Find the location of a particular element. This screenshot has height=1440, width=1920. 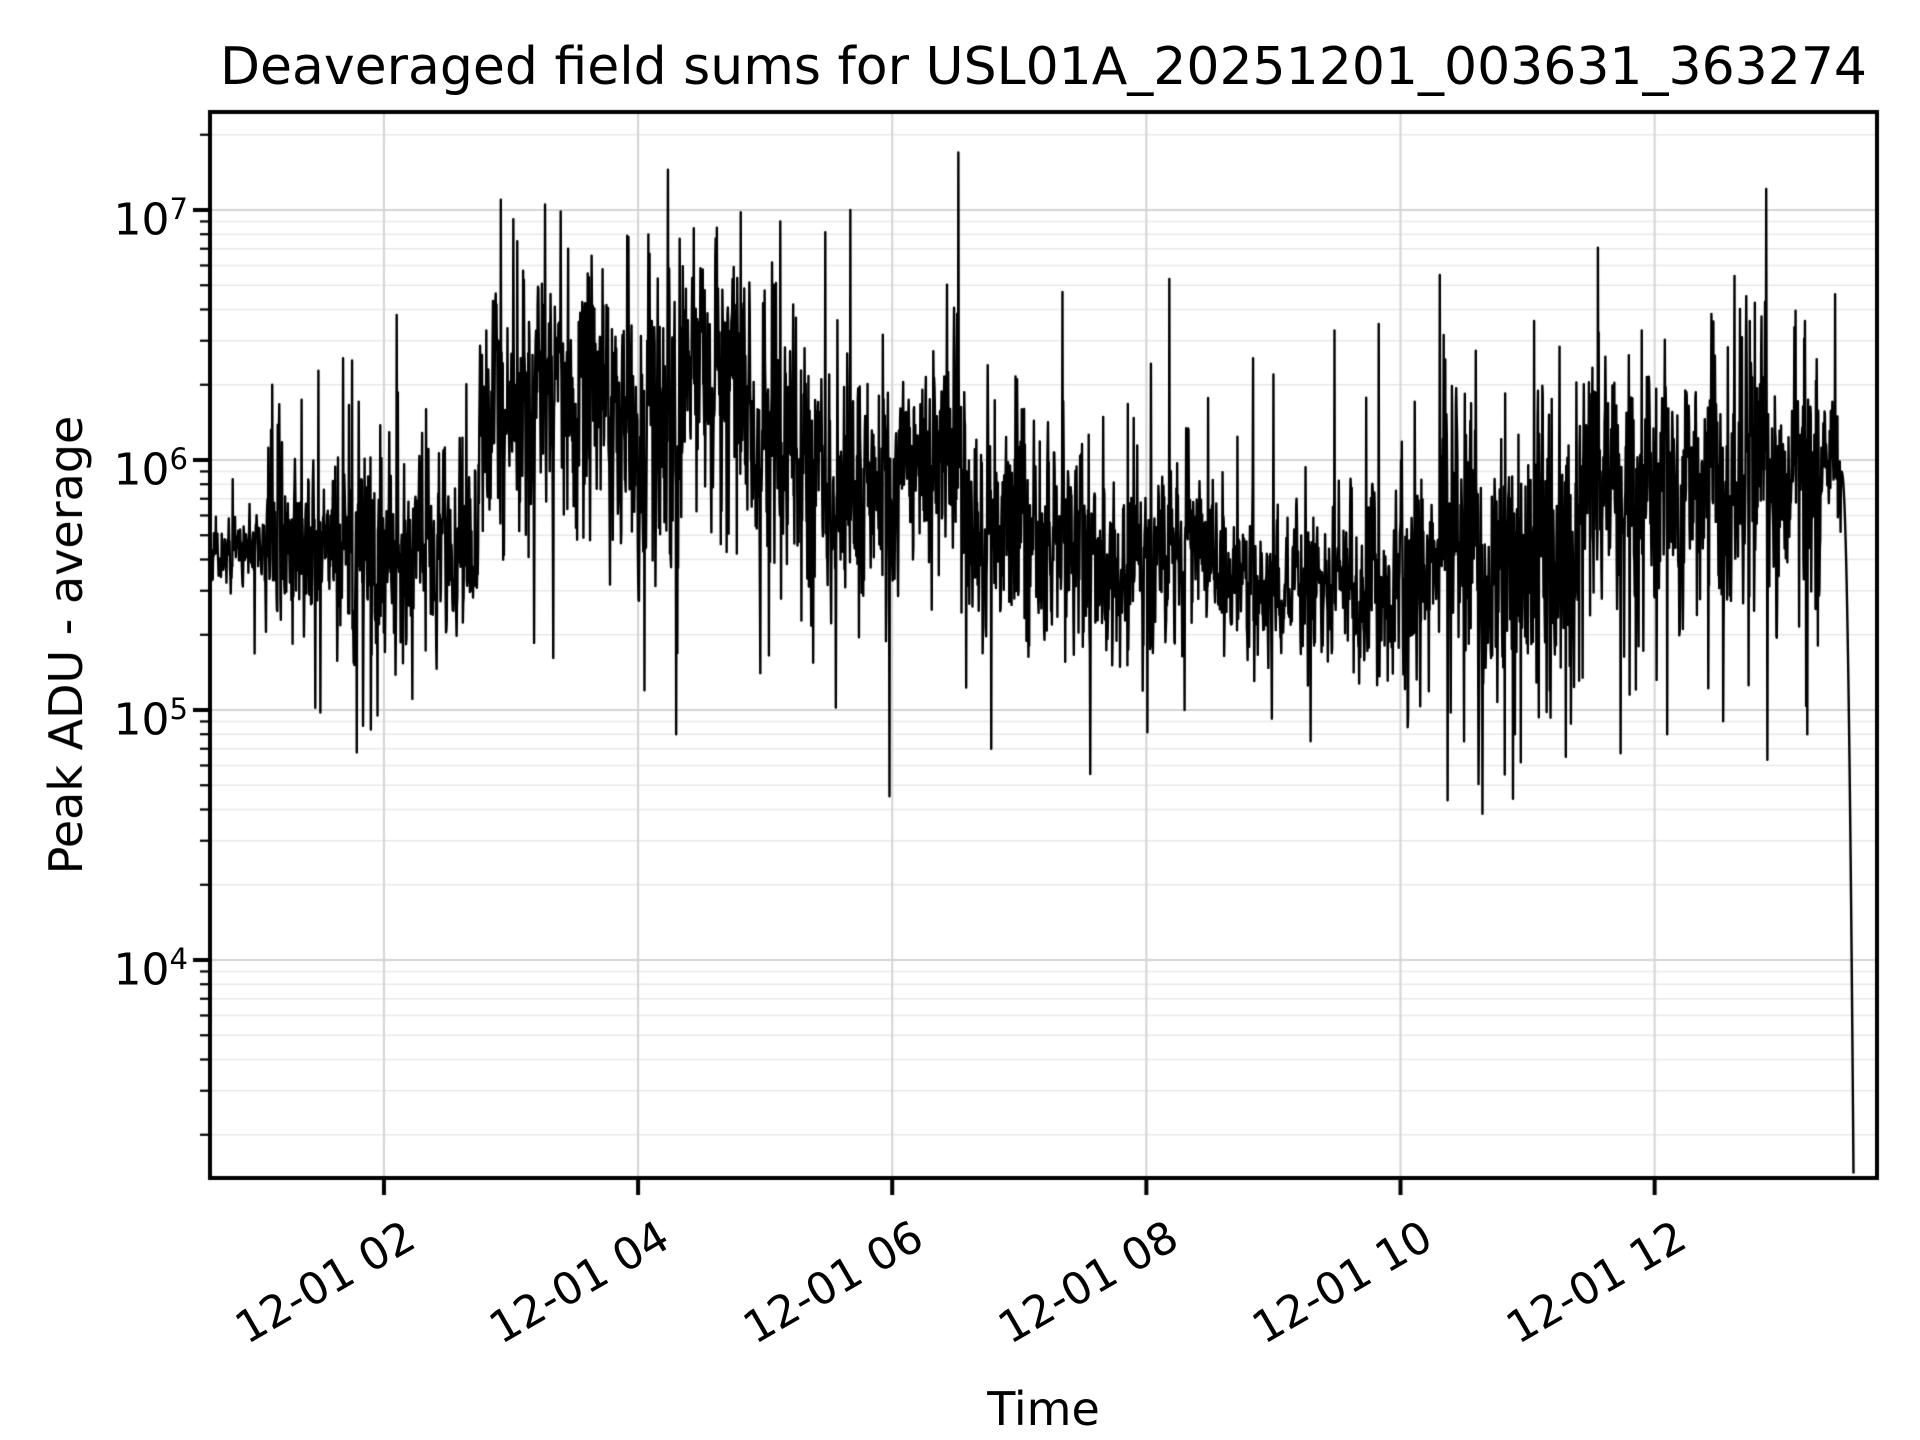

y-tick-label: 10⁴ is located at coordinates (151, 965).